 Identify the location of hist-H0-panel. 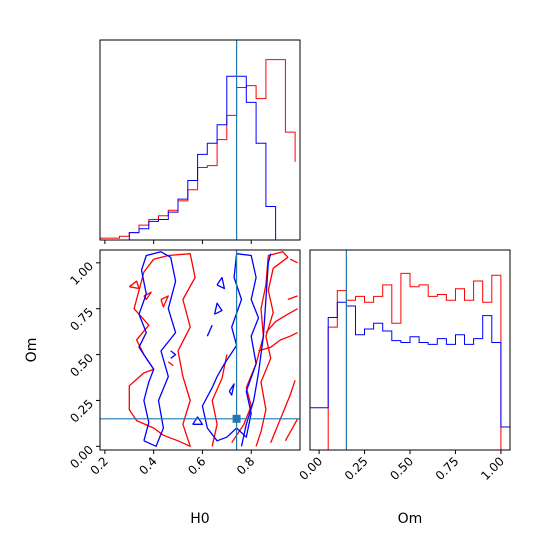
(200, 141).